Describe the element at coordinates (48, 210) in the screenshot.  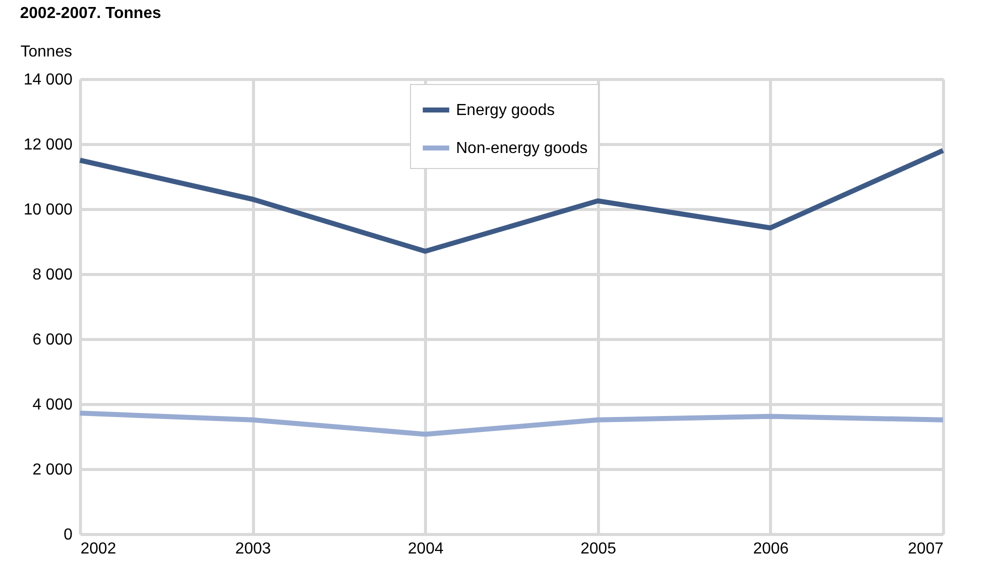
I see `y-tick-label: 10 000` at that location.